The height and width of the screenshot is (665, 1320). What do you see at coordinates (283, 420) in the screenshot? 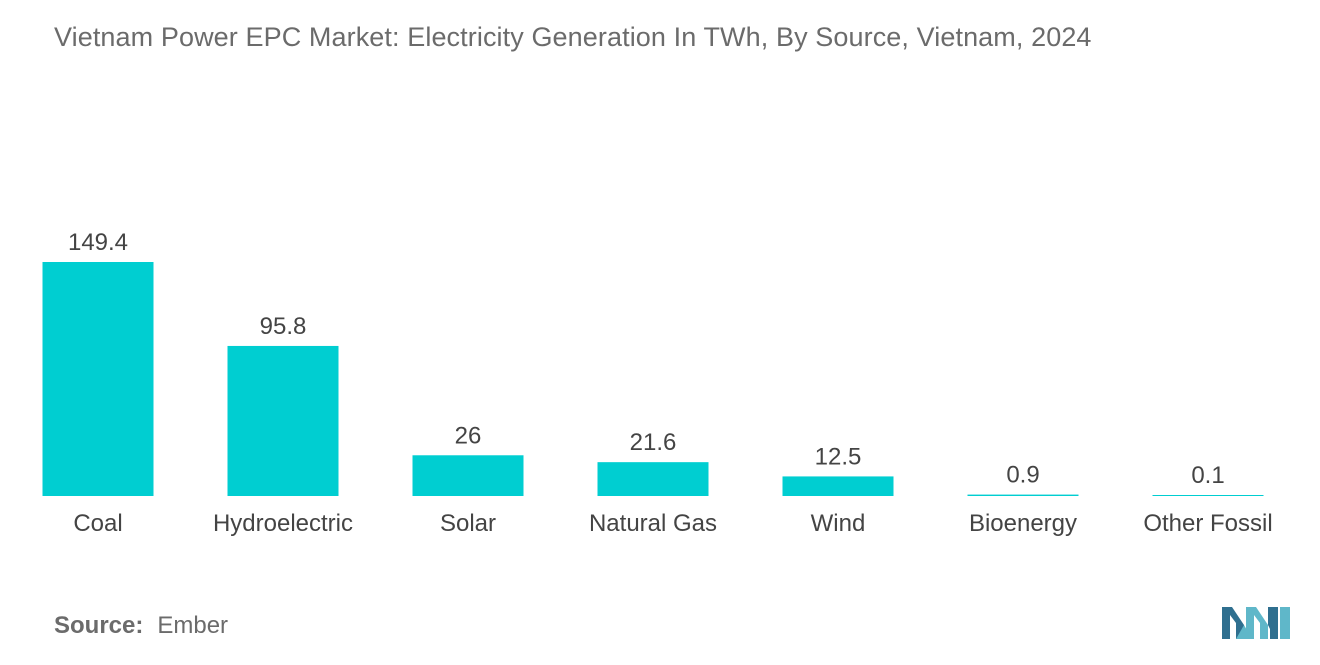
I see `bar-hydroelectric` at bounding box center [283, 420].